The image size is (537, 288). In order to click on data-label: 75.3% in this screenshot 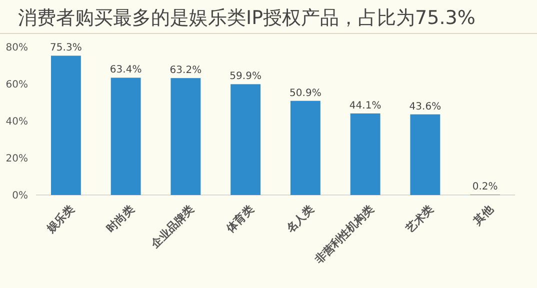, I will do `click(66, 48)`.